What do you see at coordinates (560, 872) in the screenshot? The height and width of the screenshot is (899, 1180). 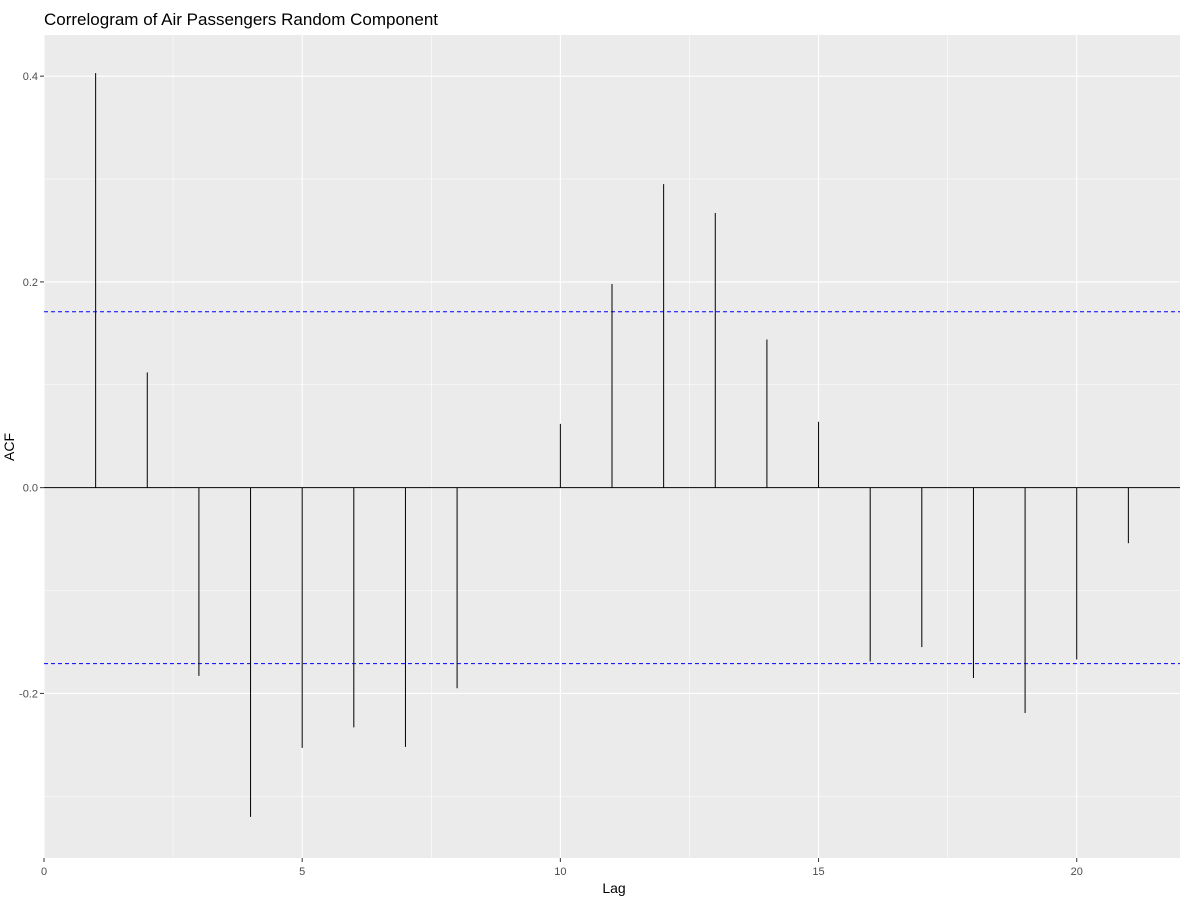 I see `x-tick-label: 10` at bounding box center [560, 872].